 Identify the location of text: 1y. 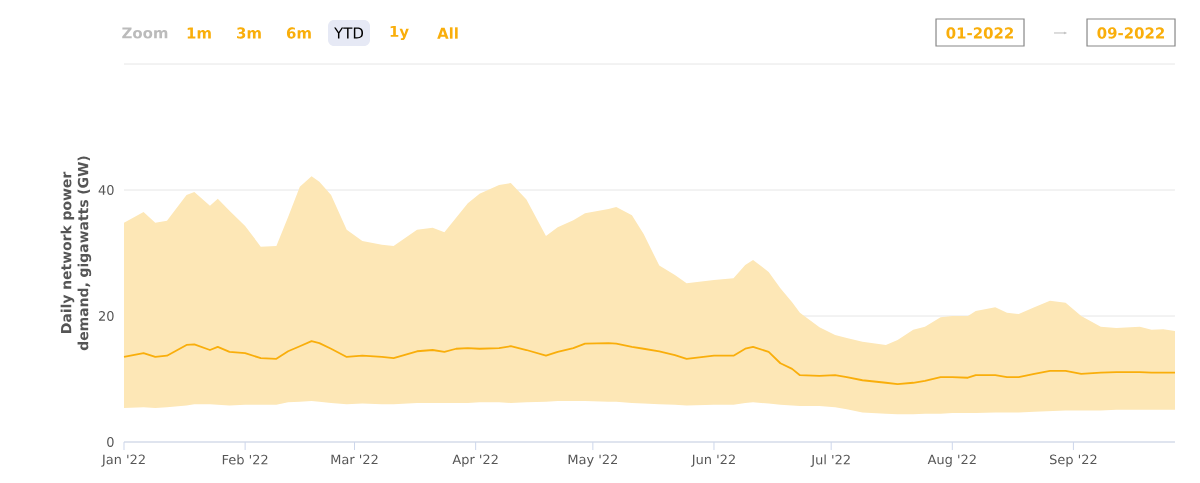
(399, 33).